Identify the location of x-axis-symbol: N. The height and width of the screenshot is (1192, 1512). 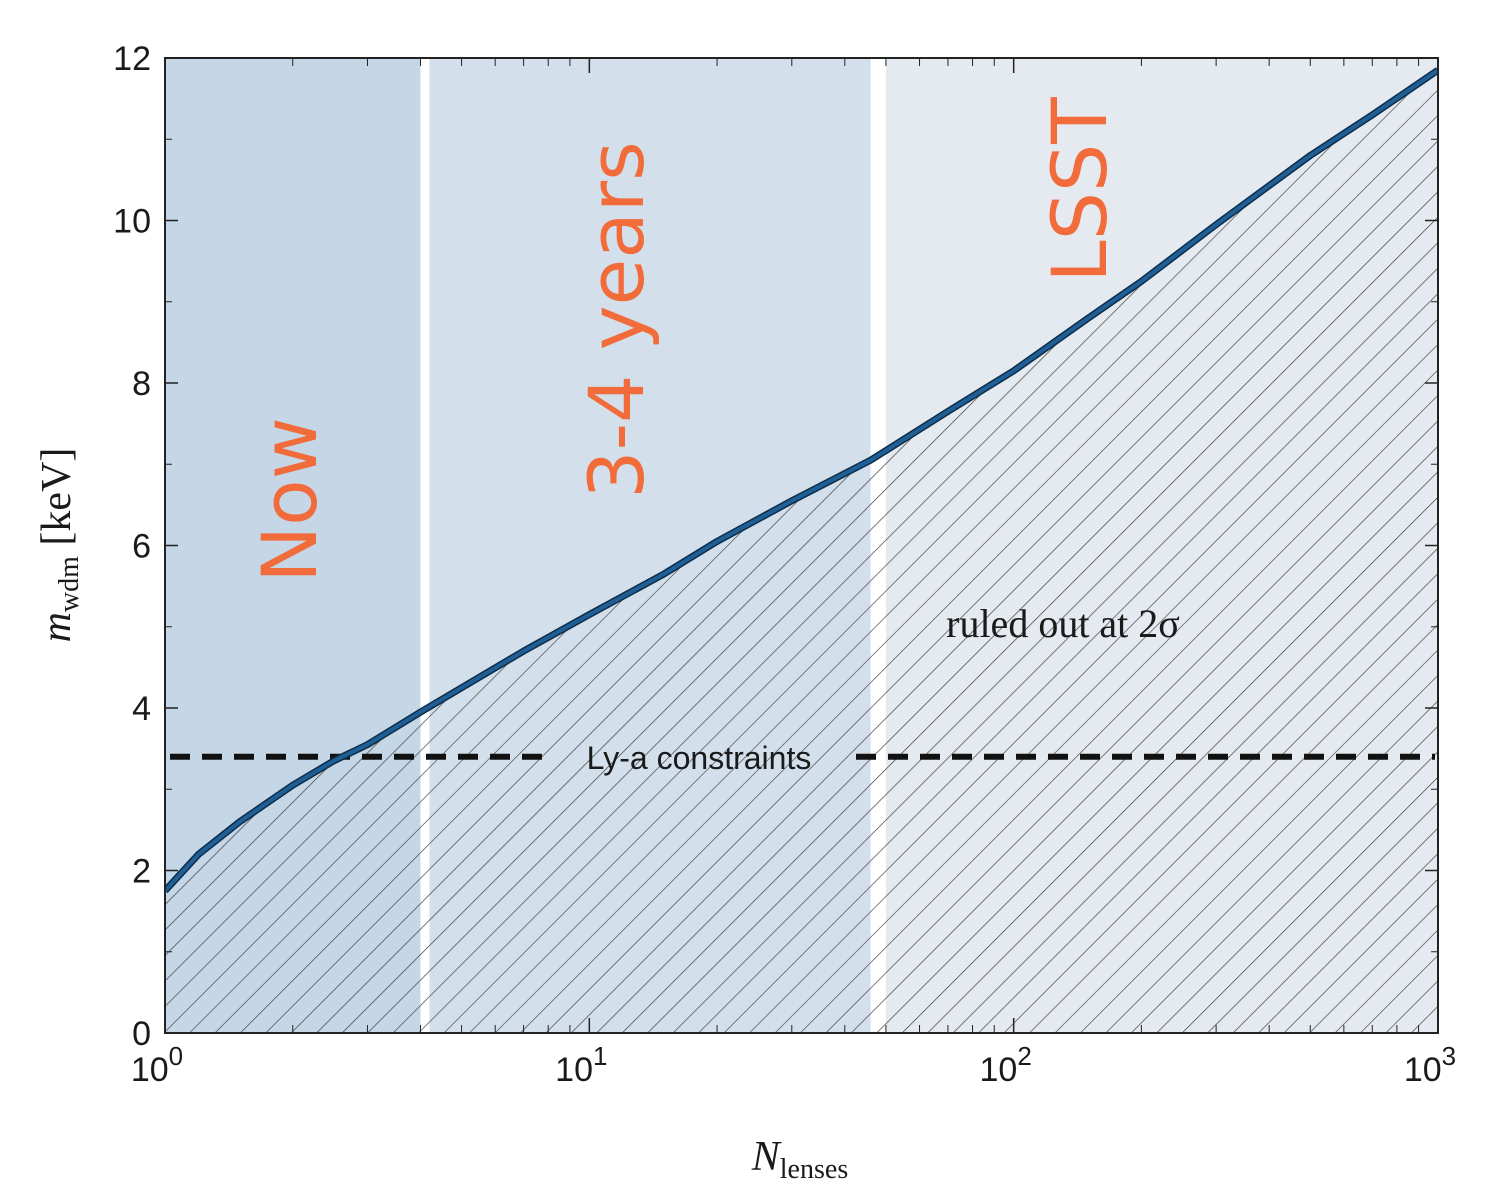
(766, 1157).